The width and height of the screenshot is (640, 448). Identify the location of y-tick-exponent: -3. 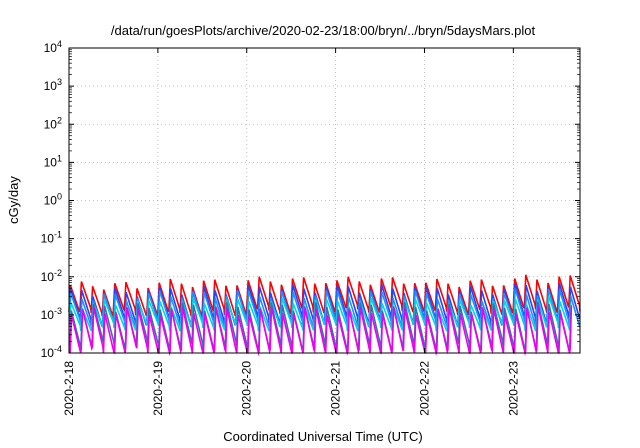
(58, 311).